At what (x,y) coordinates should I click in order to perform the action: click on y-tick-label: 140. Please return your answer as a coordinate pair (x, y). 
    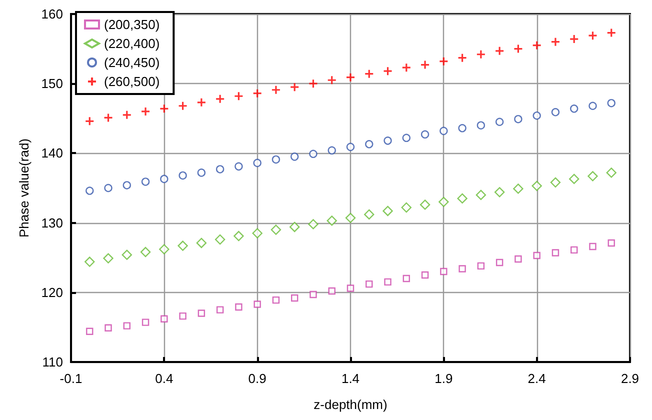
    Looking at the image, I should click on (52, 153).